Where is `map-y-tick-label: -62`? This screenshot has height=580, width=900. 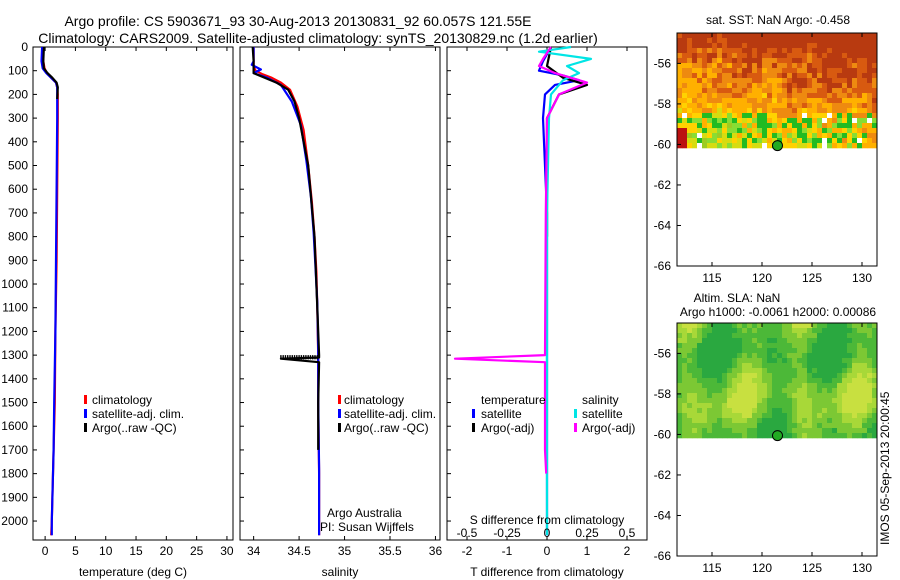
map-y-tick-label: -62 is located at coordinates (663, 185).